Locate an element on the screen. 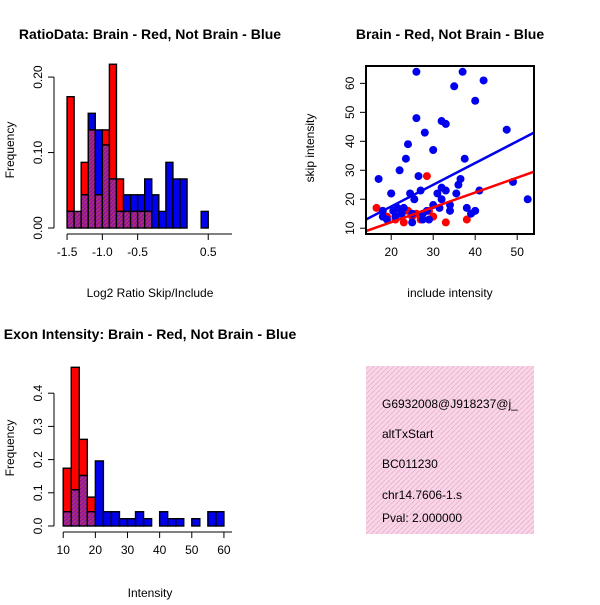  intensity-scatter-ylabel-group: skip intensity is located at coordinates (310, 148).